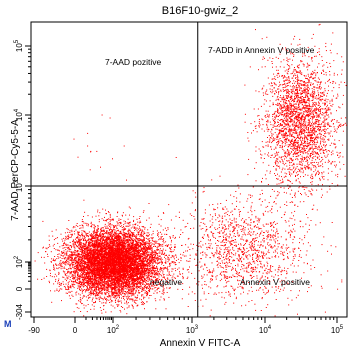  What do you see at coordinates (200, 11) in the screenshot?
I see `chart-title: B16F10-gwiz_2` at bounding box center [200, 11].